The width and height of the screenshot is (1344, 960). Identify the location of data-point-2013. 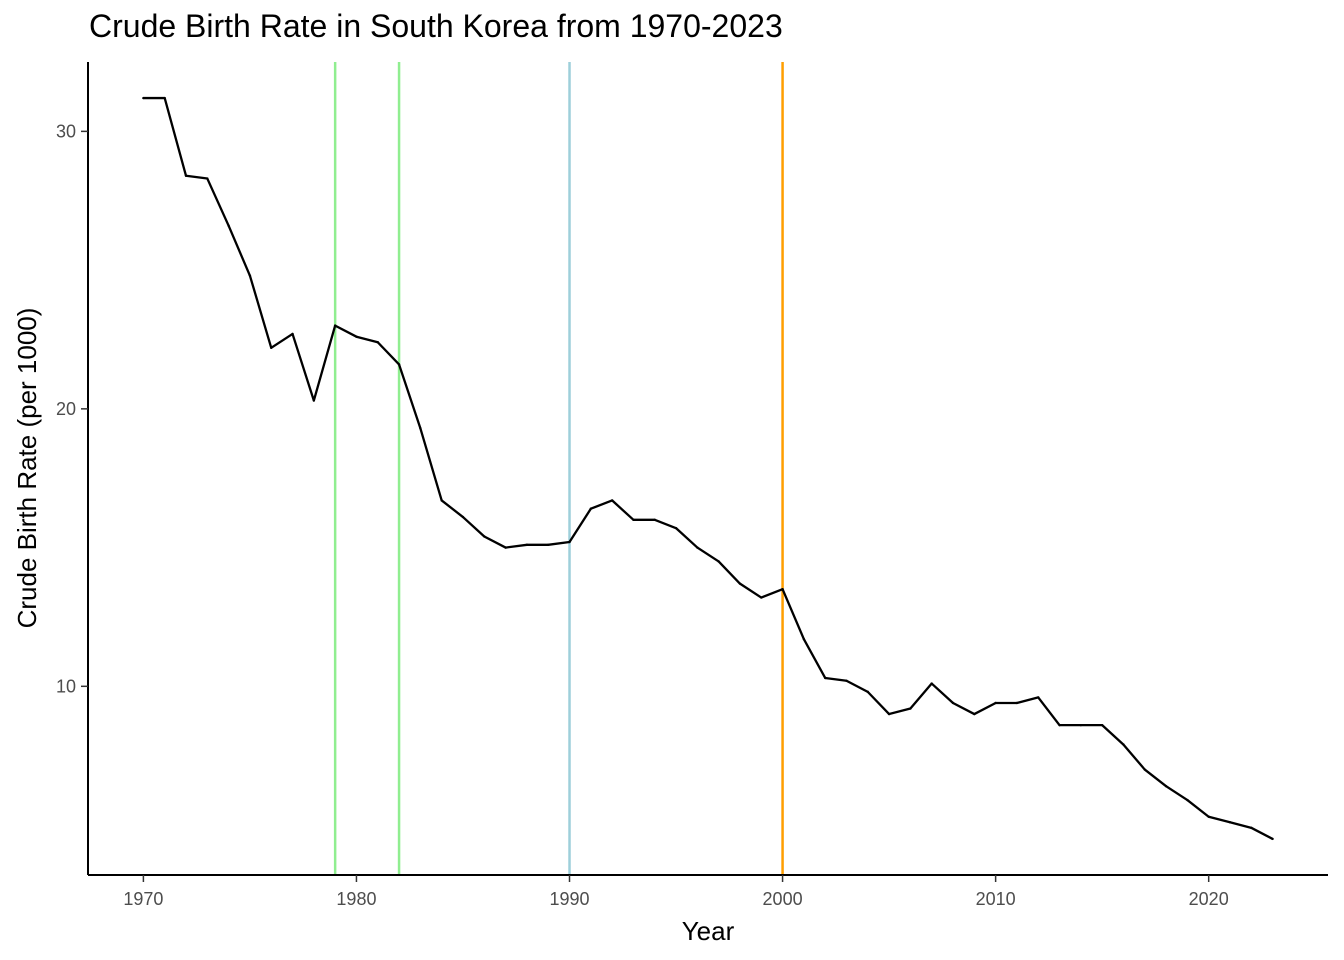
(1059, 725).